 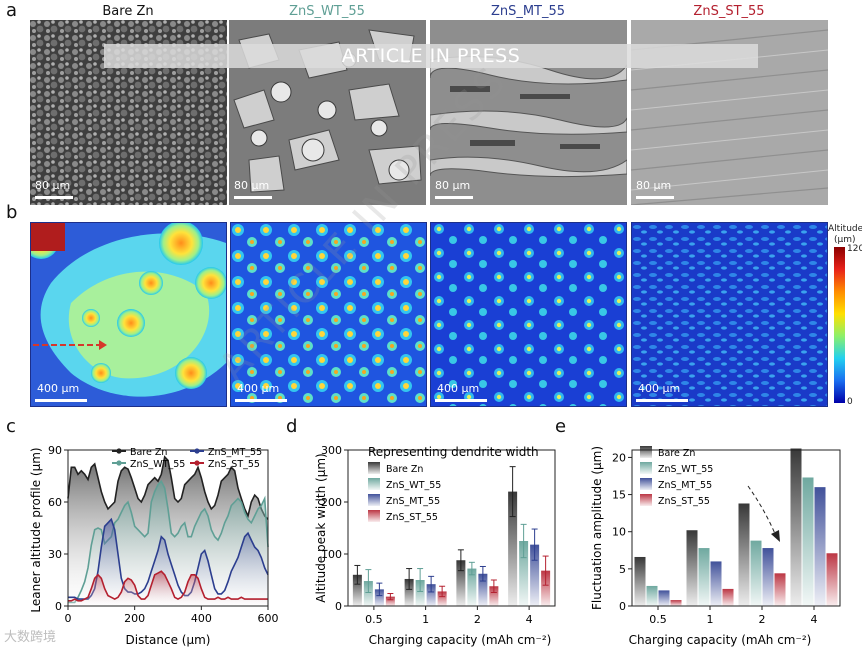 I want to click on colorbar-min: 0, so click(x=850, y=402).